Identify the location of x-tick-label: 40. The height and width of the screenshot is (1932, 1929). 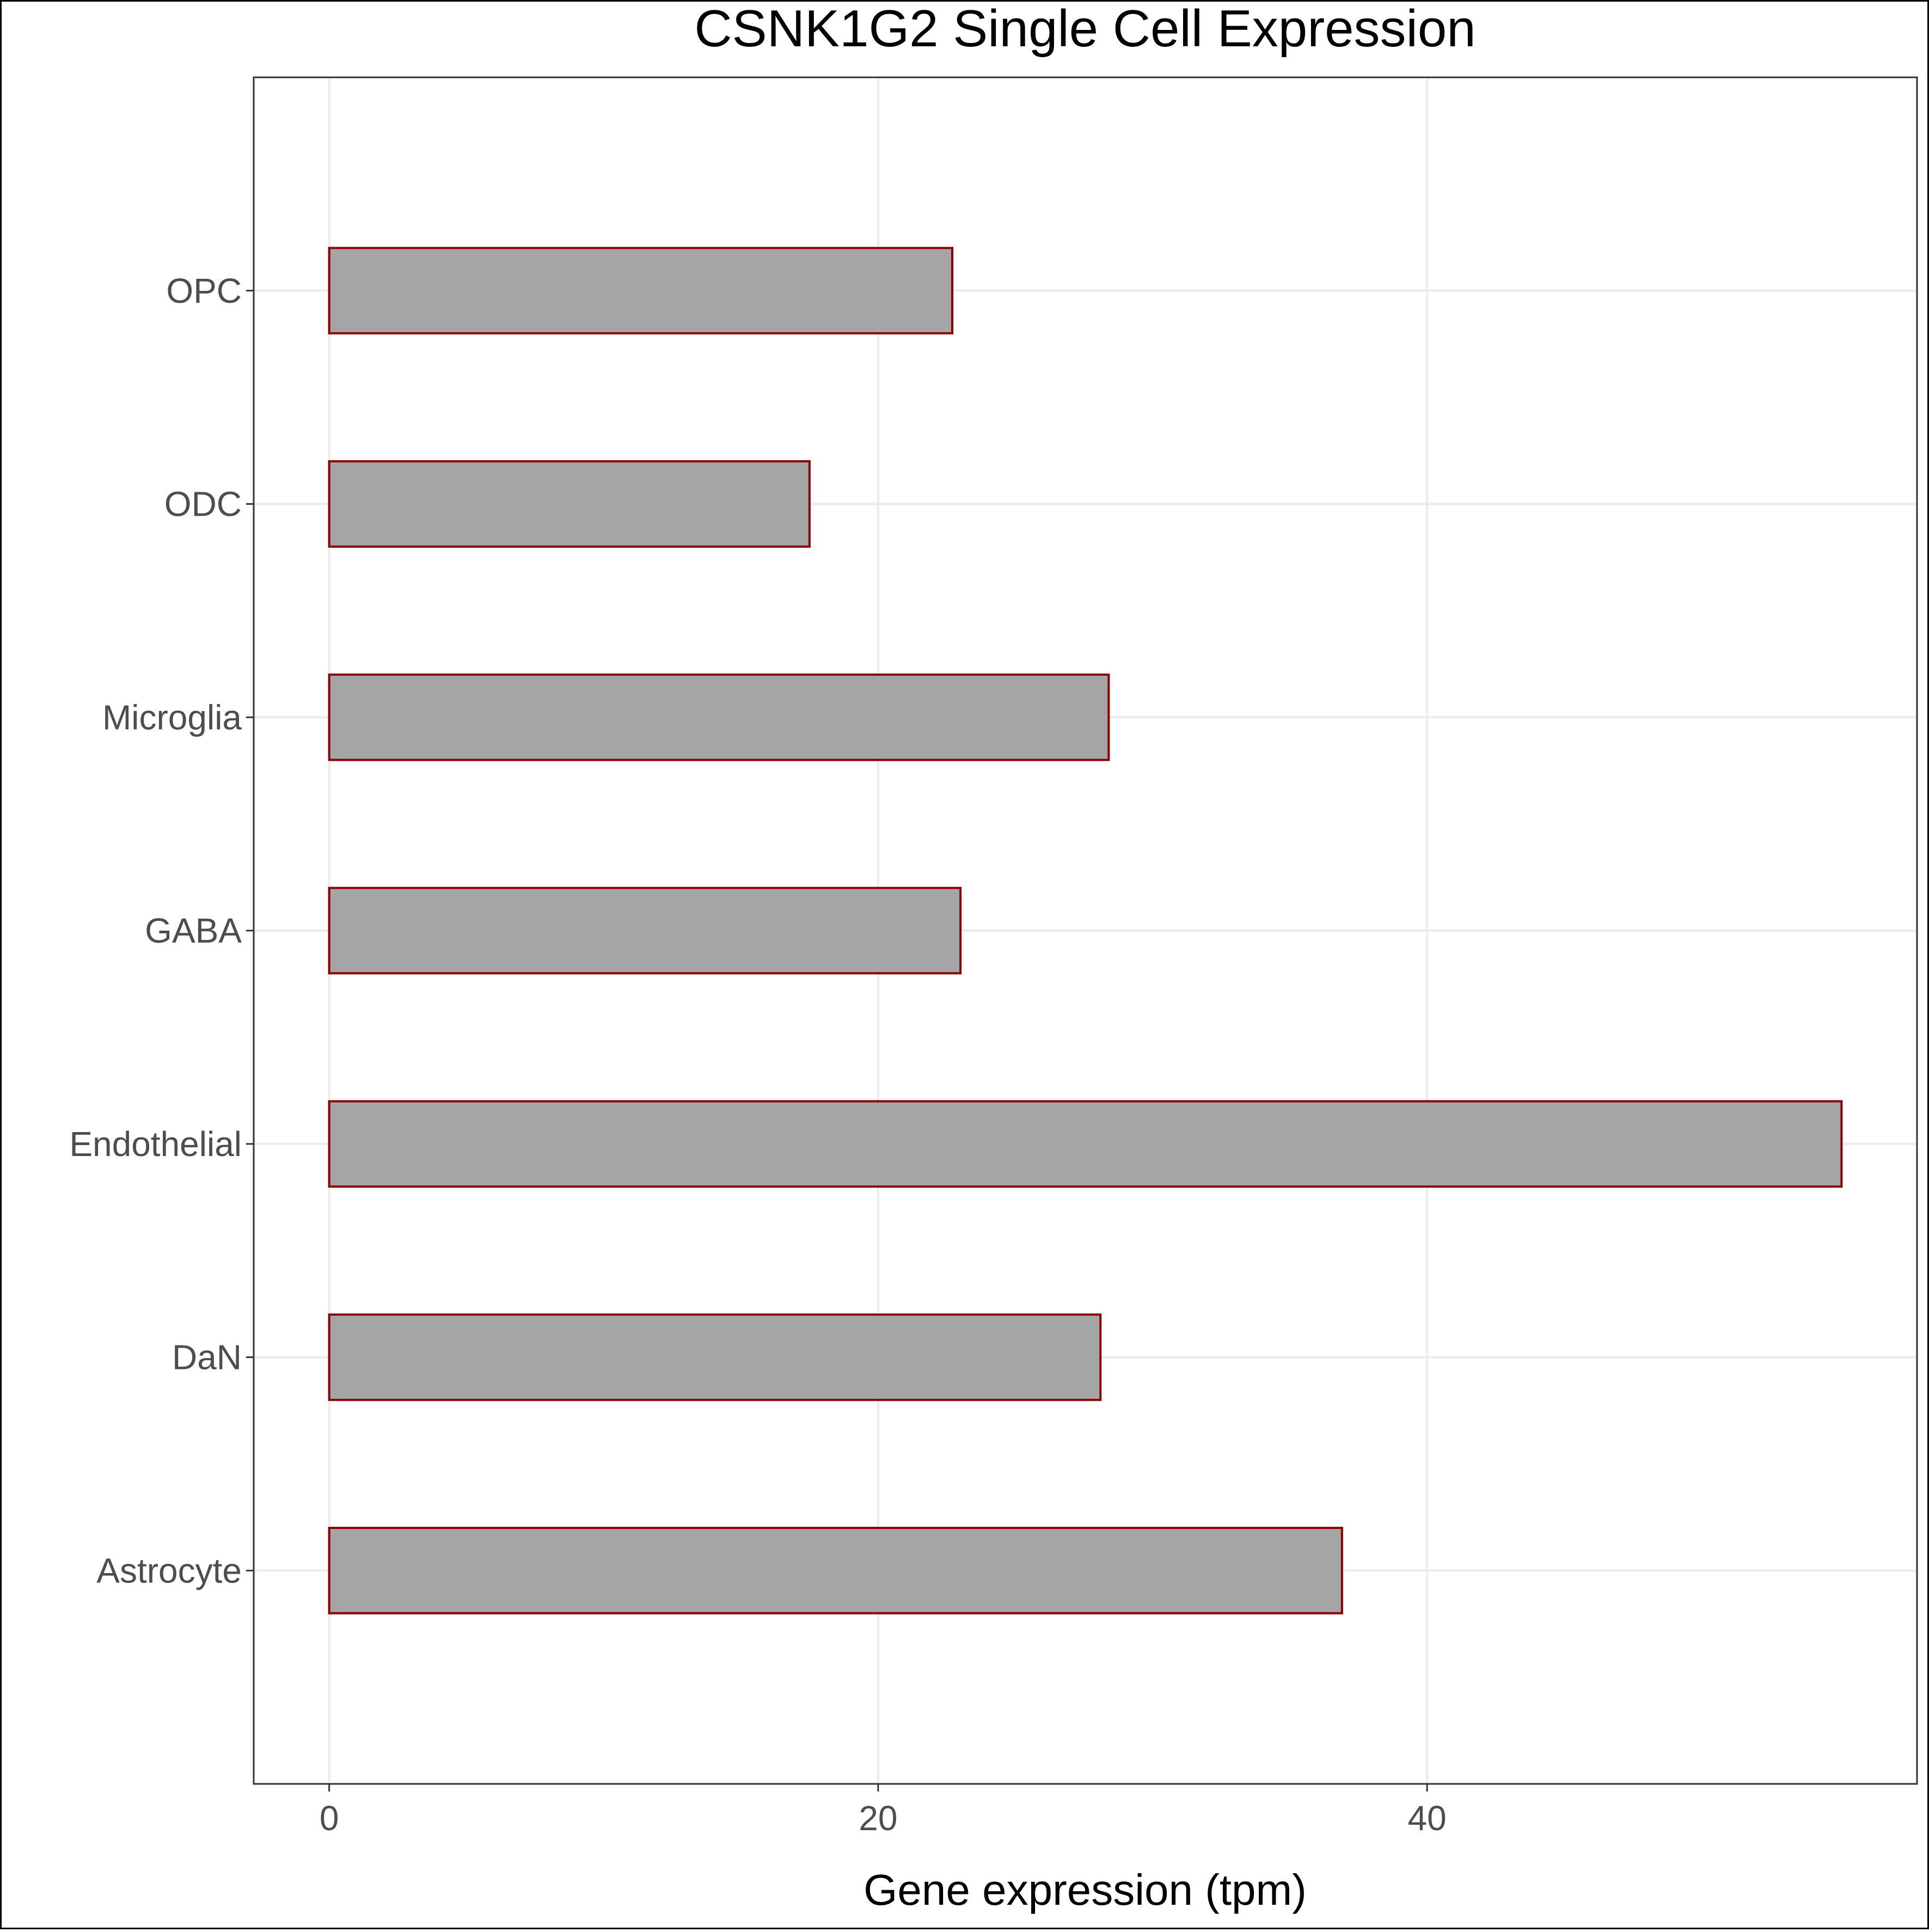
(1427, 1818).